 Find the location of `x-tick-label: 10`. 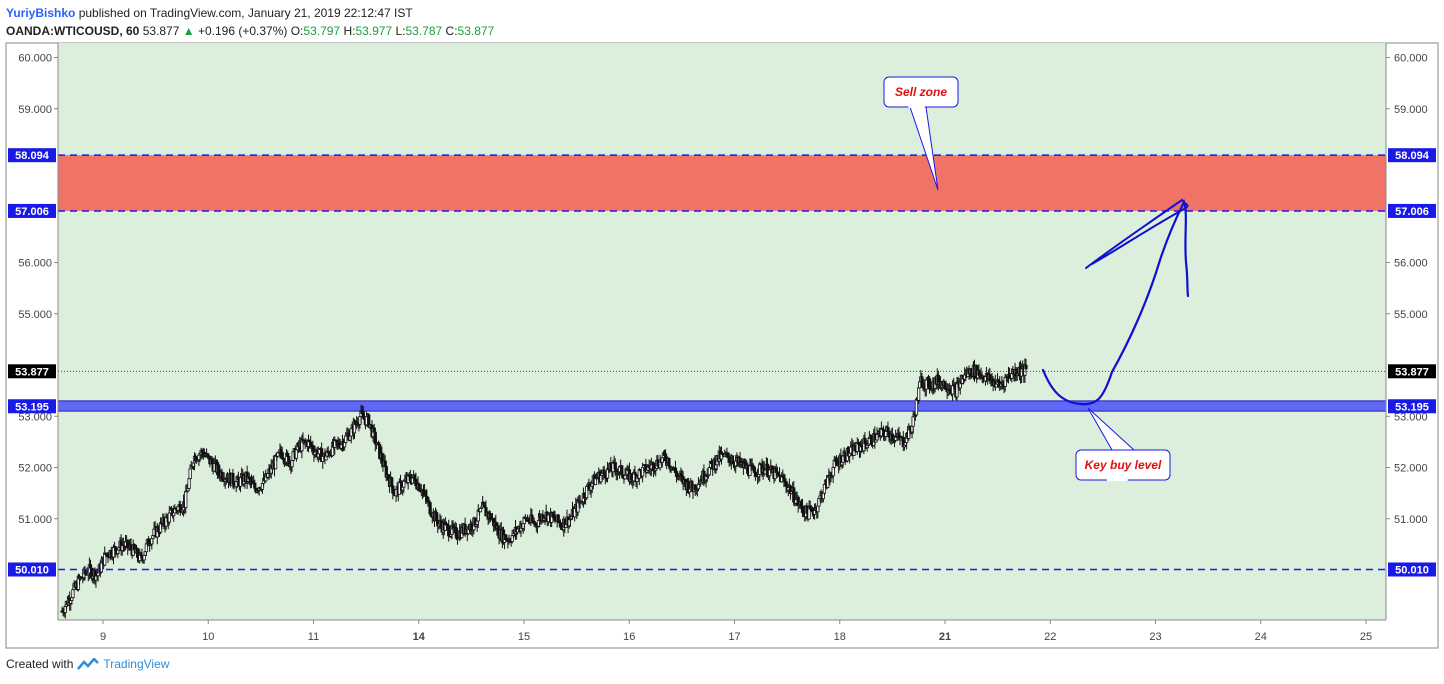

x-tick-label: 10 is located at coordinates (208, 637).